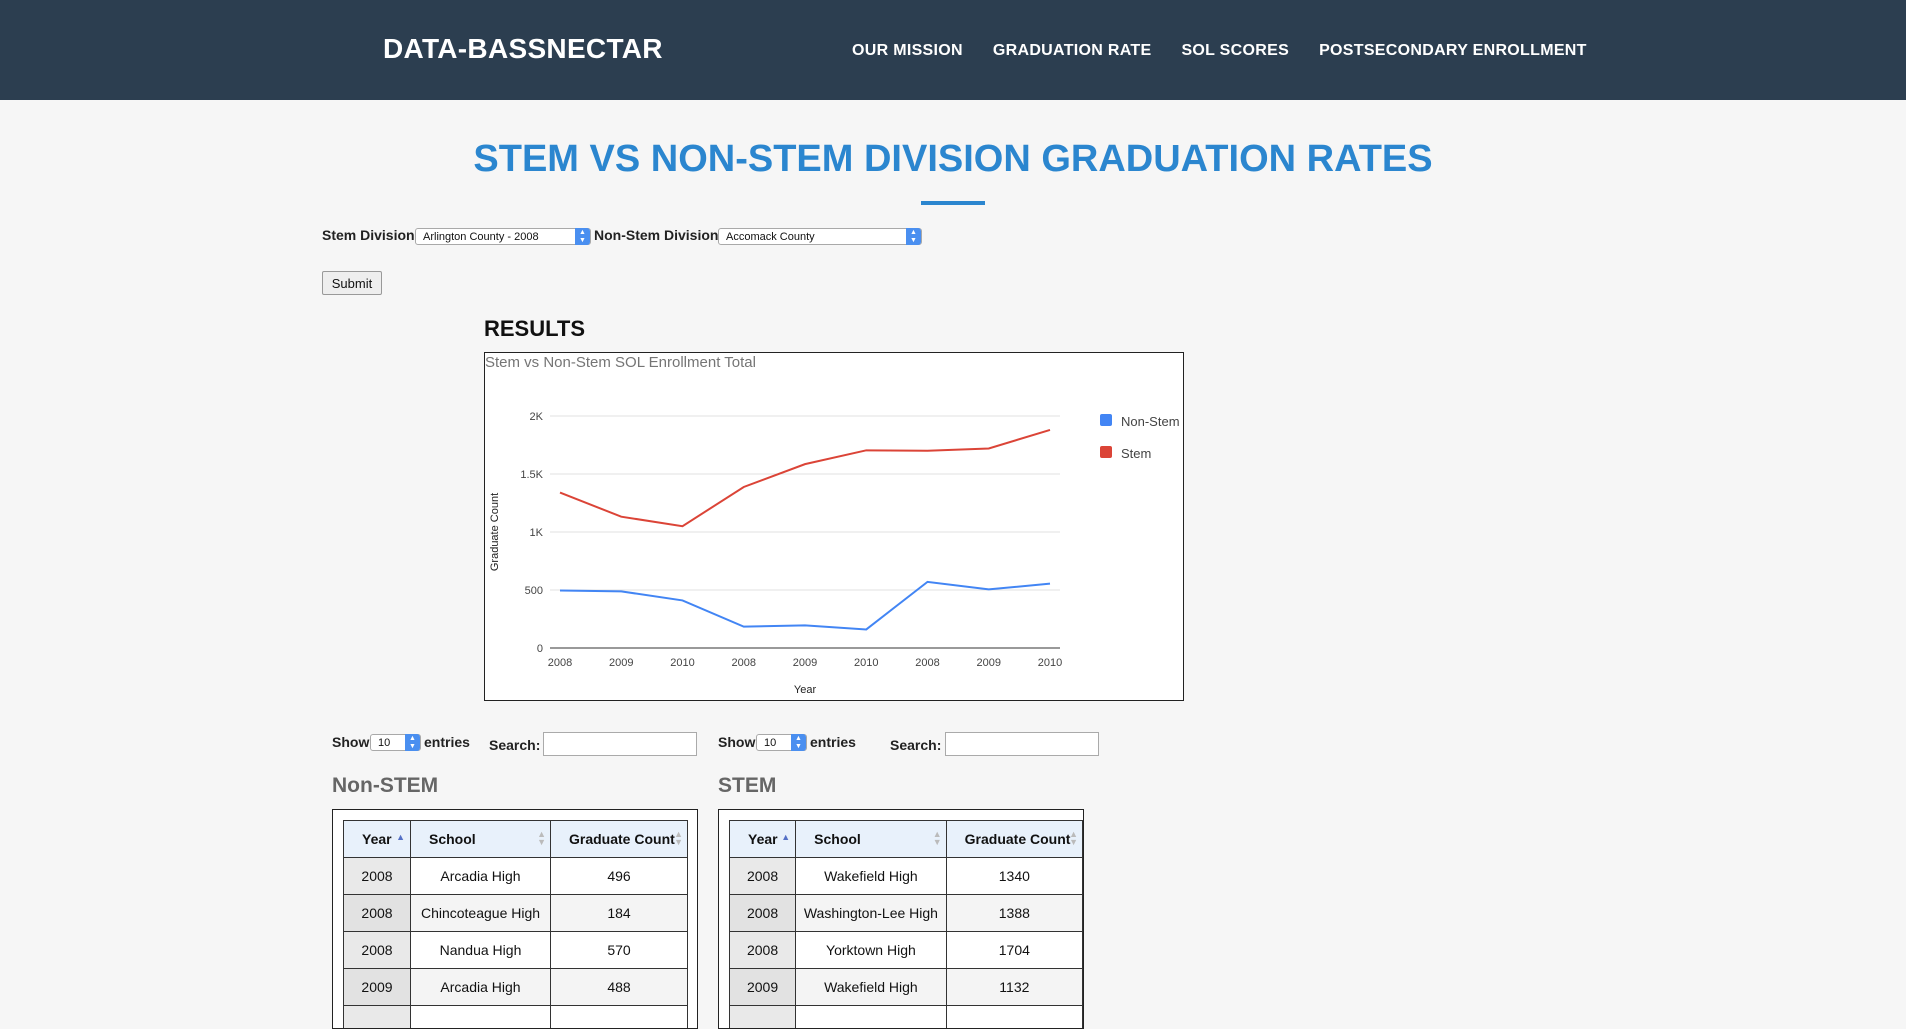  What do you see at coordinates (350, 742) in the screenshot?
I see `nonstem-show-label: Show` at bounding box center [350, 742].